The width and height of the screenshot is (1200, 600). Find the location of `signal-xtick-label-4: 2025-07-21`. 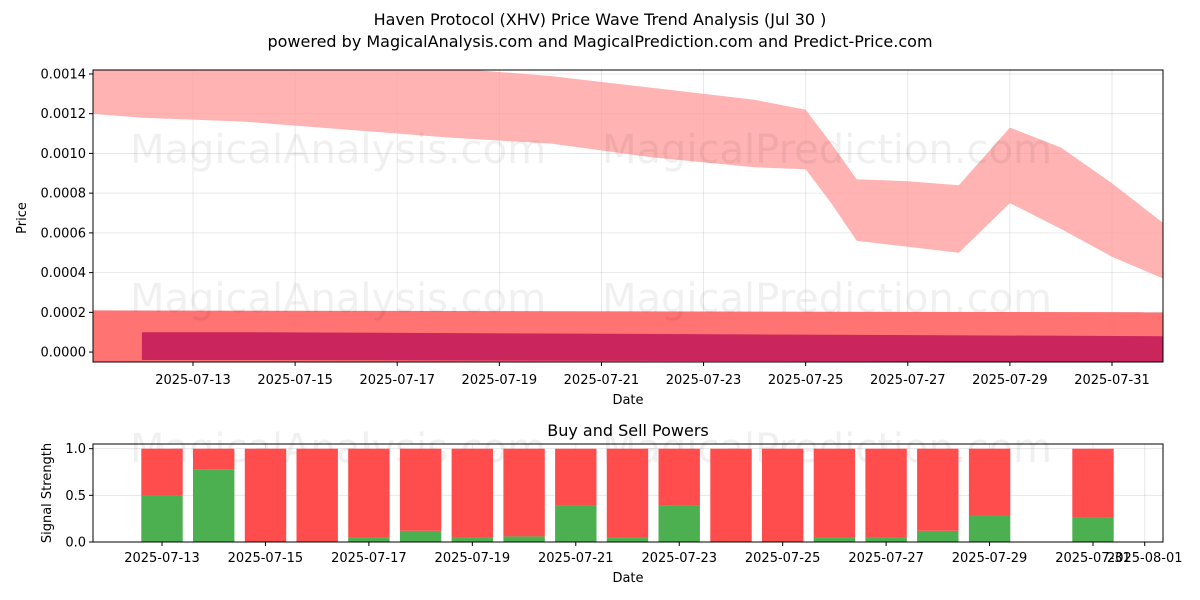

signal-xtick-label-4: 2025-07-21 is located at coordinates (576, 558).